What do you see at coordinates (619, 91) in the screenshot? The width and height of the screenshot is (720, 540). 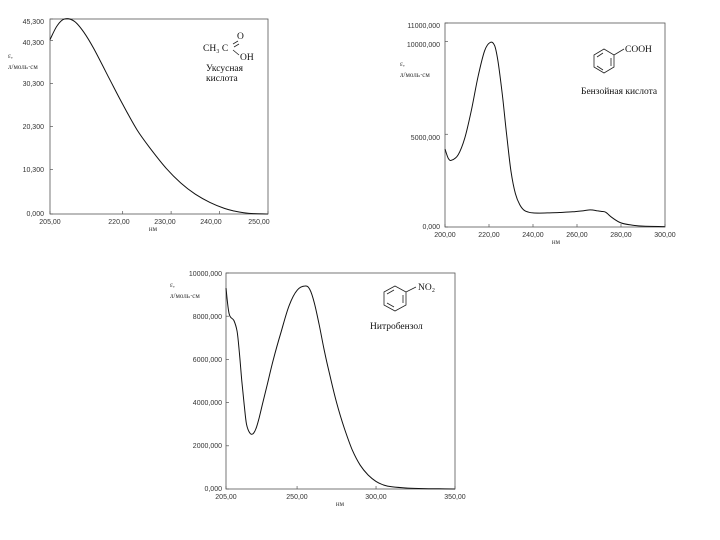 I see `compound-name: Бензойная кислота` at bounding box center [619, 91].